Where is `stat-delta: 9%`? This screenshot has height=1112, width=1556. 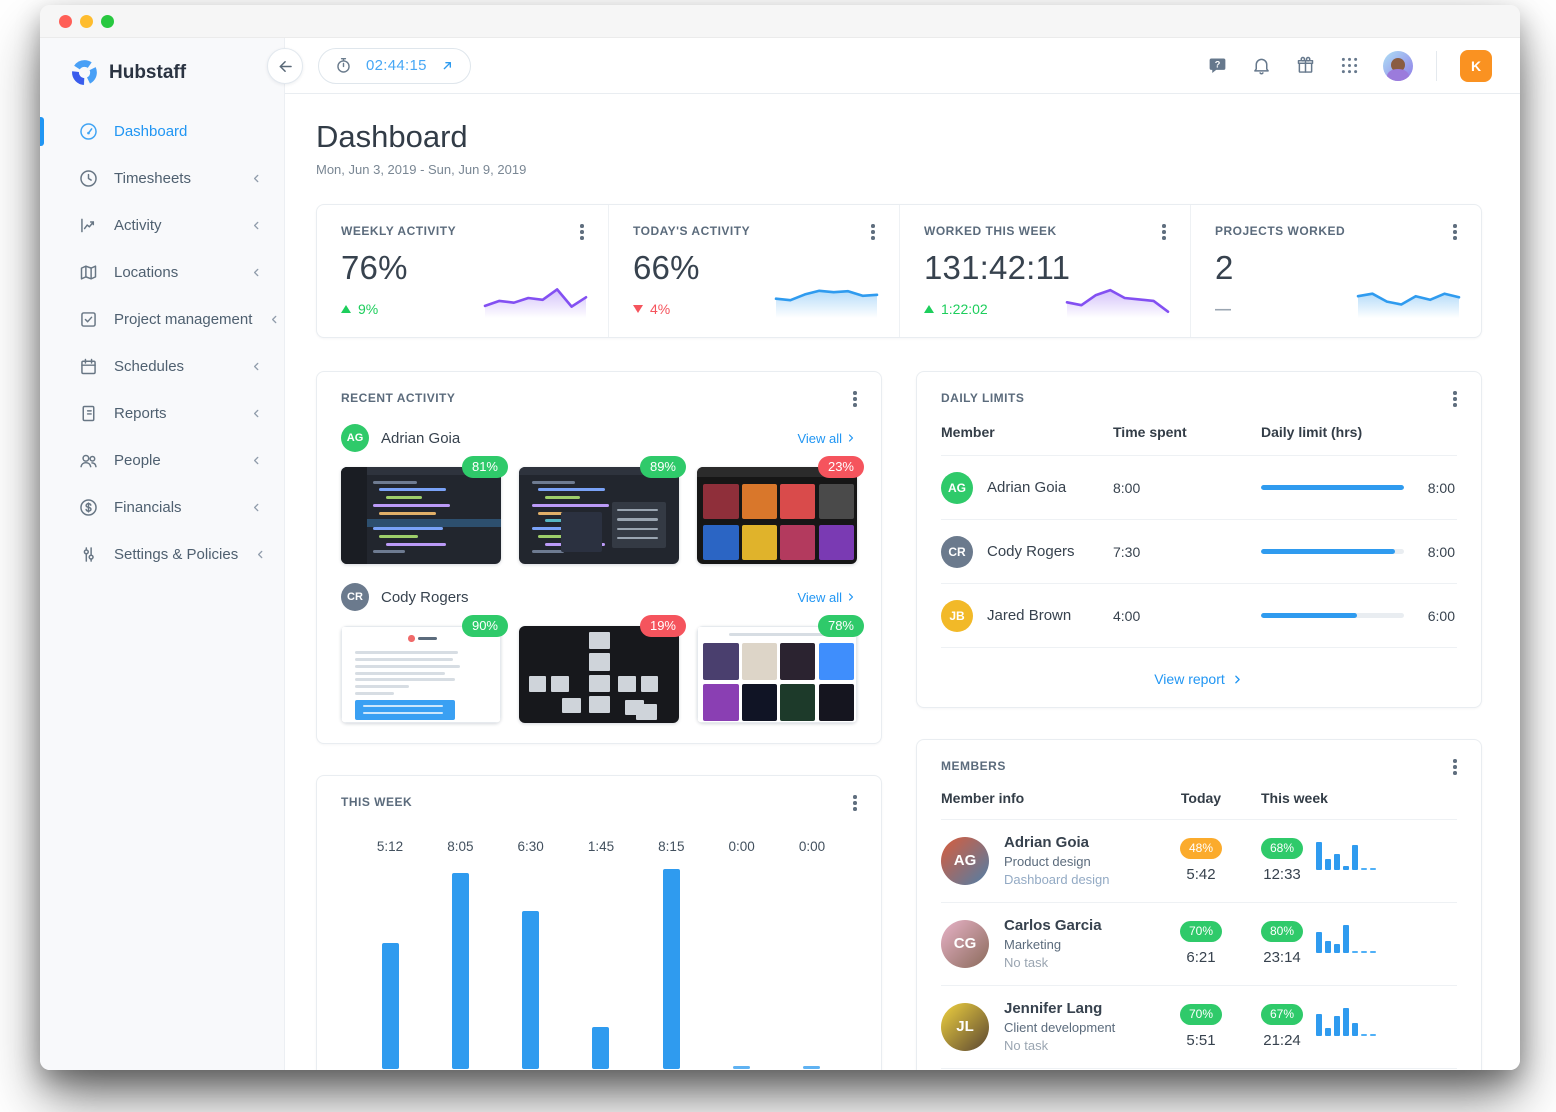 stat-delta: 9% is located at coordinates (463, 309).